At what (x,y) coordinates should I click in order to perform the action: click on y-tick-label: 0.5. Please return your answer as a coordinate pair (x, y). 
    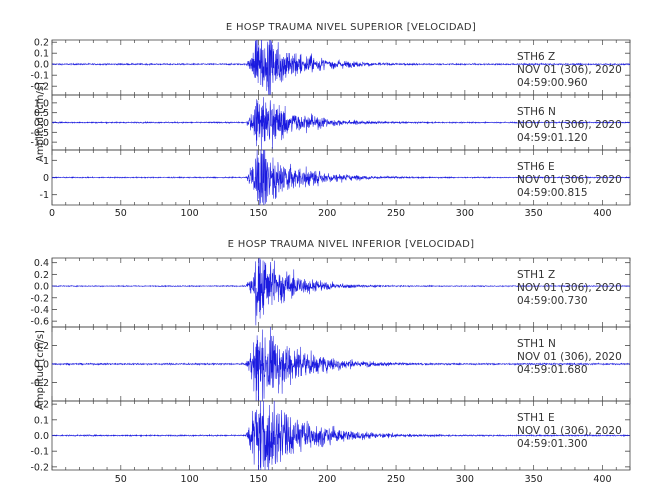
    Looking at the image, I should click on (41, 113).